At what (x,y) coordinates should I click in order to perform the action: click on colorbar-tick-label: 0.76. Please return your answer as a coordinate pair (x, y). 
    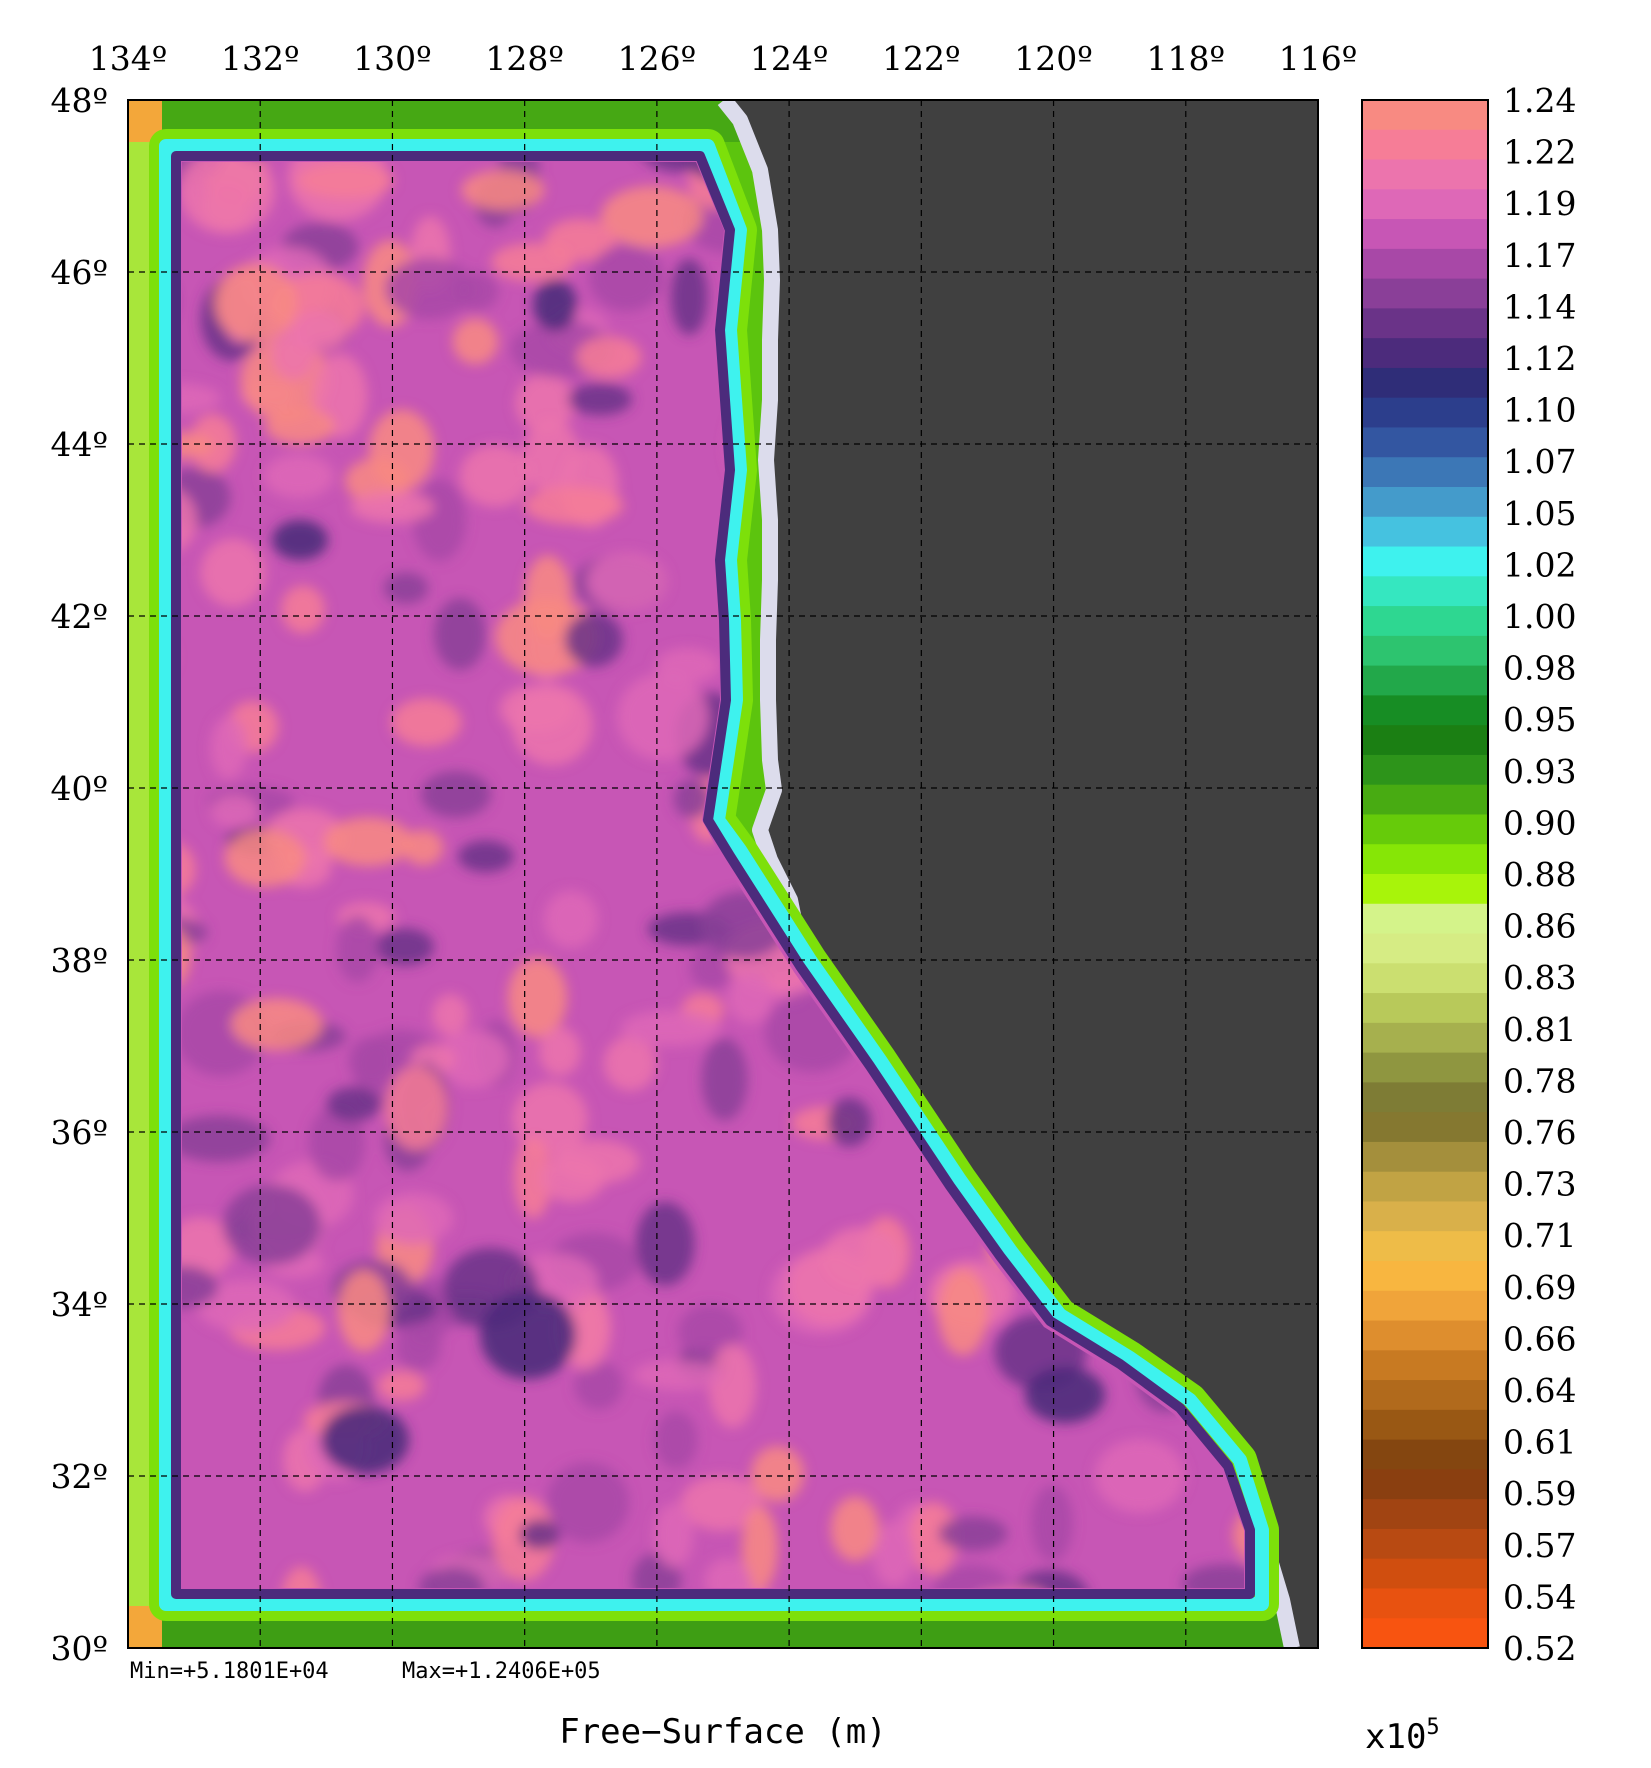
    Looking at the image, I should click on (1539, 1132).